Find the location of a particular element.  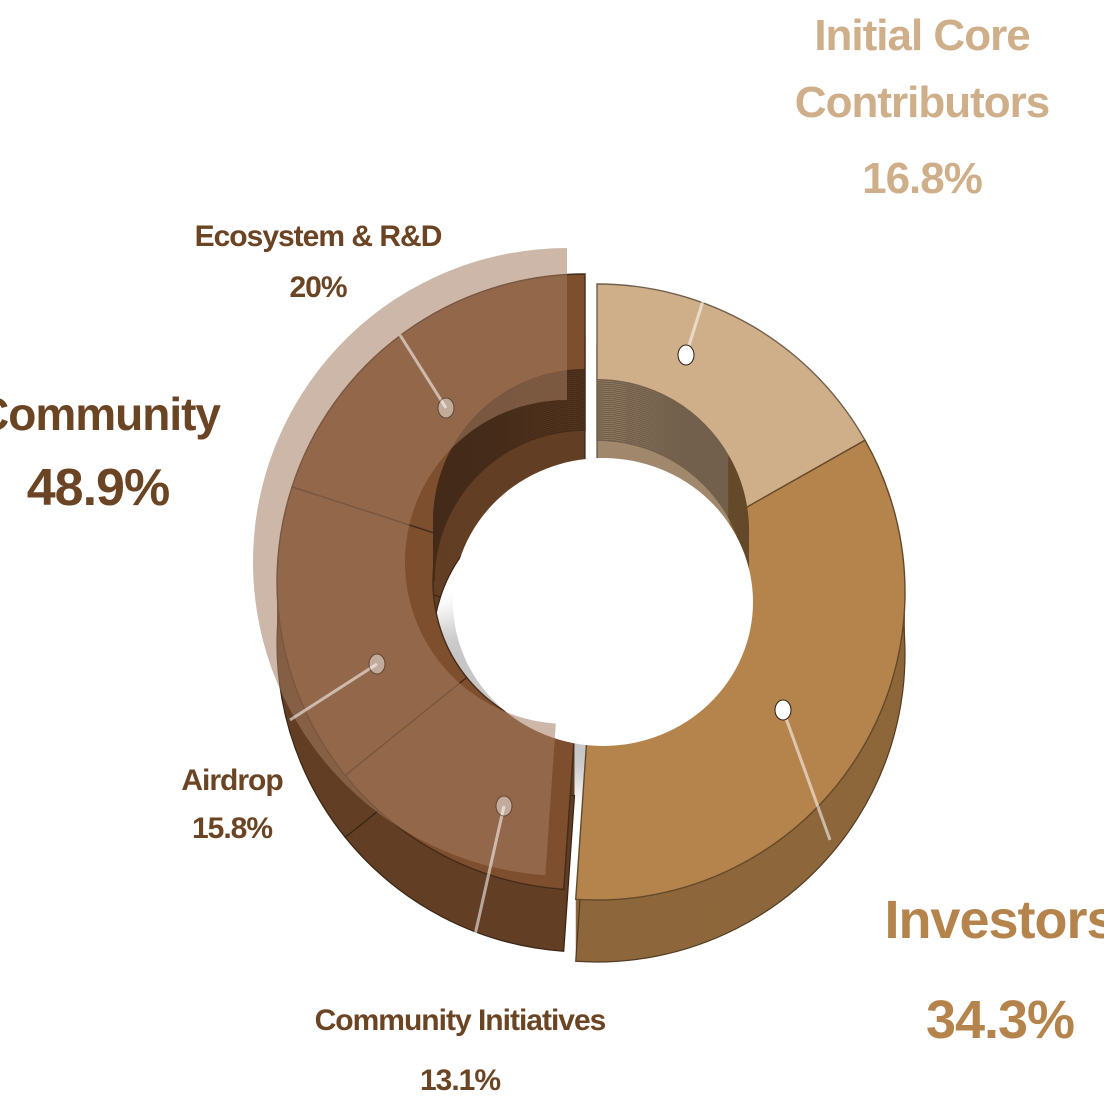

label-ecosystem-rd: Ecosystem & R&D is located at coordinates (318, 236).